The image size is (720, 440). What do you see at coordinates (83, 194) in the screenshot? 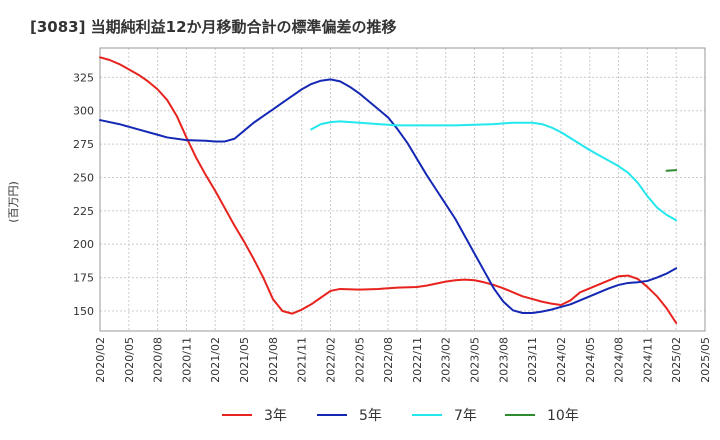
I see `y-axis-ticks: 150 175 200 225 250 275 300 325` at bounding box center [83, 194].